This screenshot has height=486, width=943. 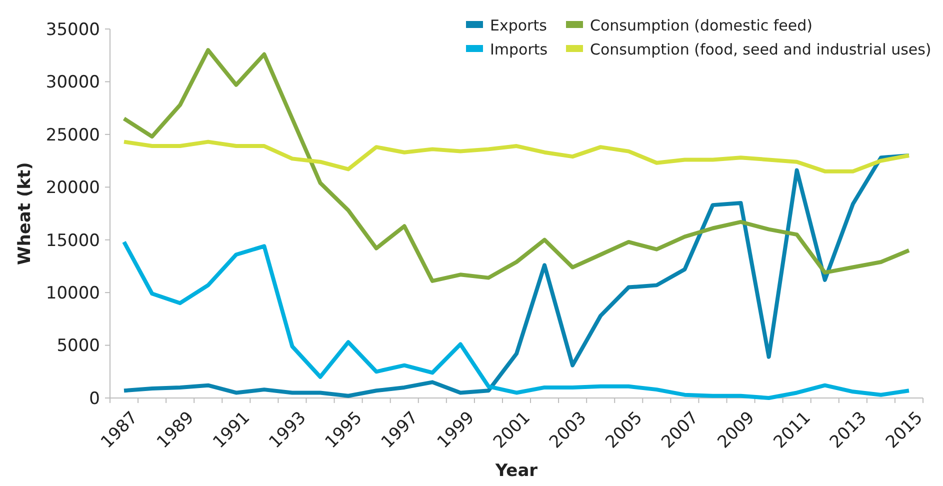 What do you see at coordinates (25, 213) in the screenshot?
I see `y-axis-title: Wheat (kt)` at bounding box center [25, 213].